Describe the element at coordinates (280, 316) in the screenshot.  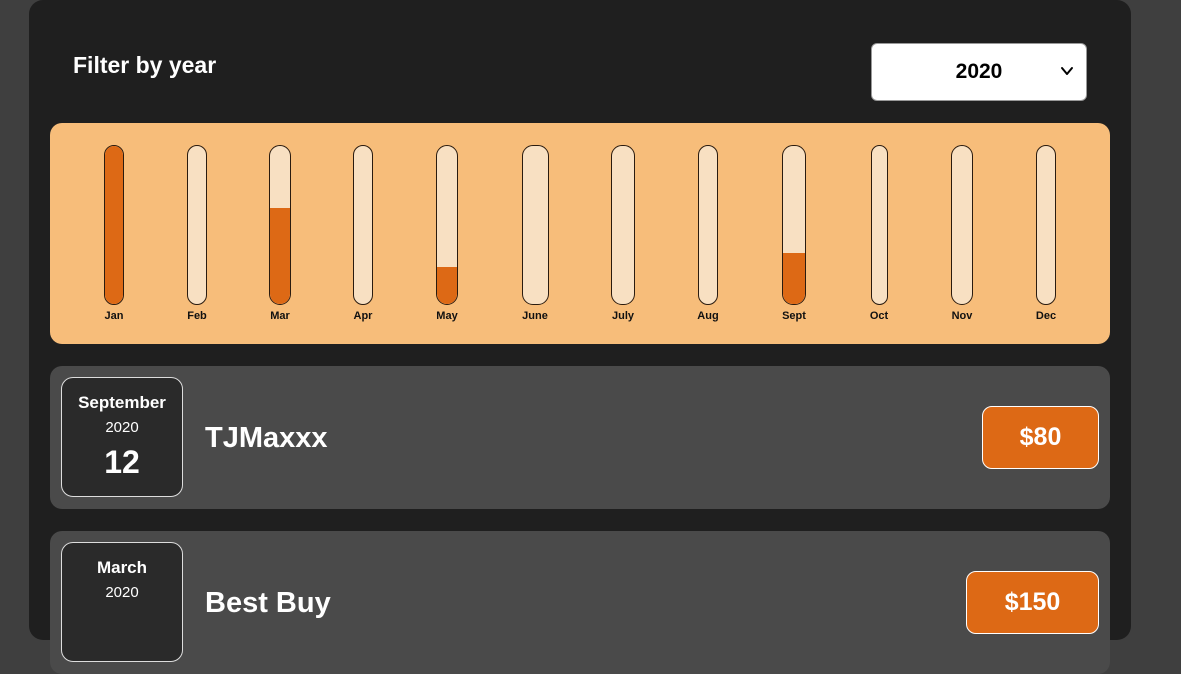
I see `chart-bar-label: Mar` at that location.